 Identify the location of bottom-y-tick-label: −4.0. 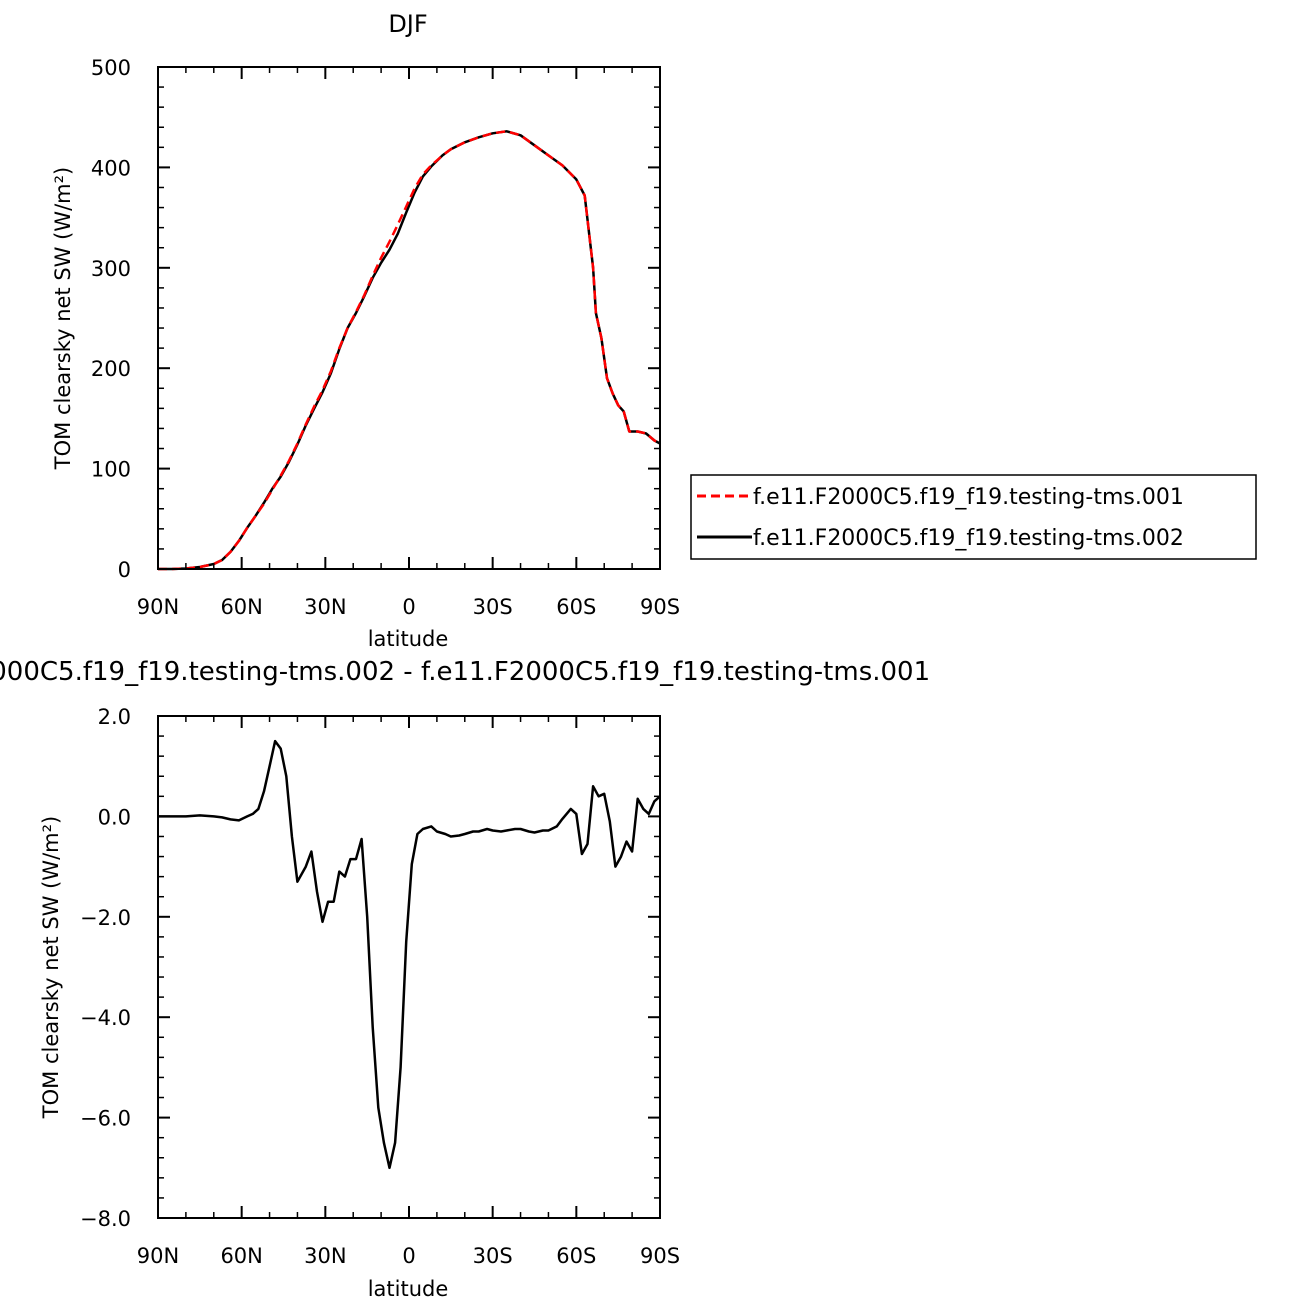
(105, 1018).